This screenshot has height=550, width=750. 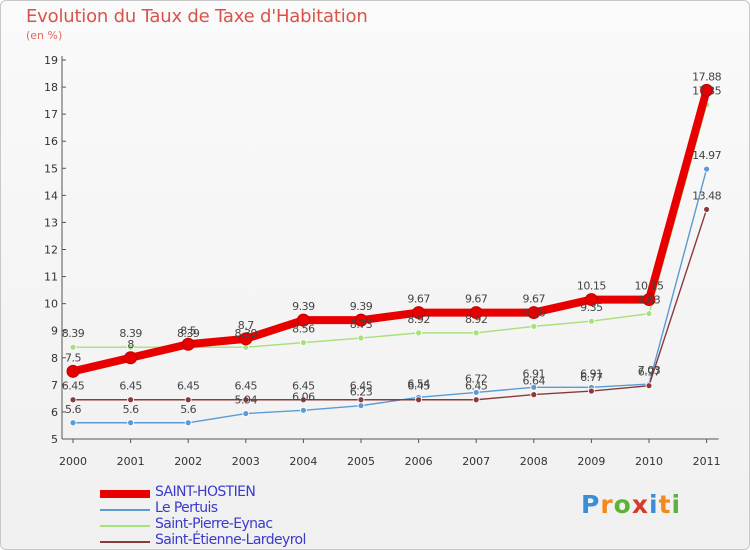 What do you see at coordinates (197, 16) in the screenshot?
I see `chart-title: Evolution du Taux de Taxe d'Habitation` at bounding box center [197, 16].